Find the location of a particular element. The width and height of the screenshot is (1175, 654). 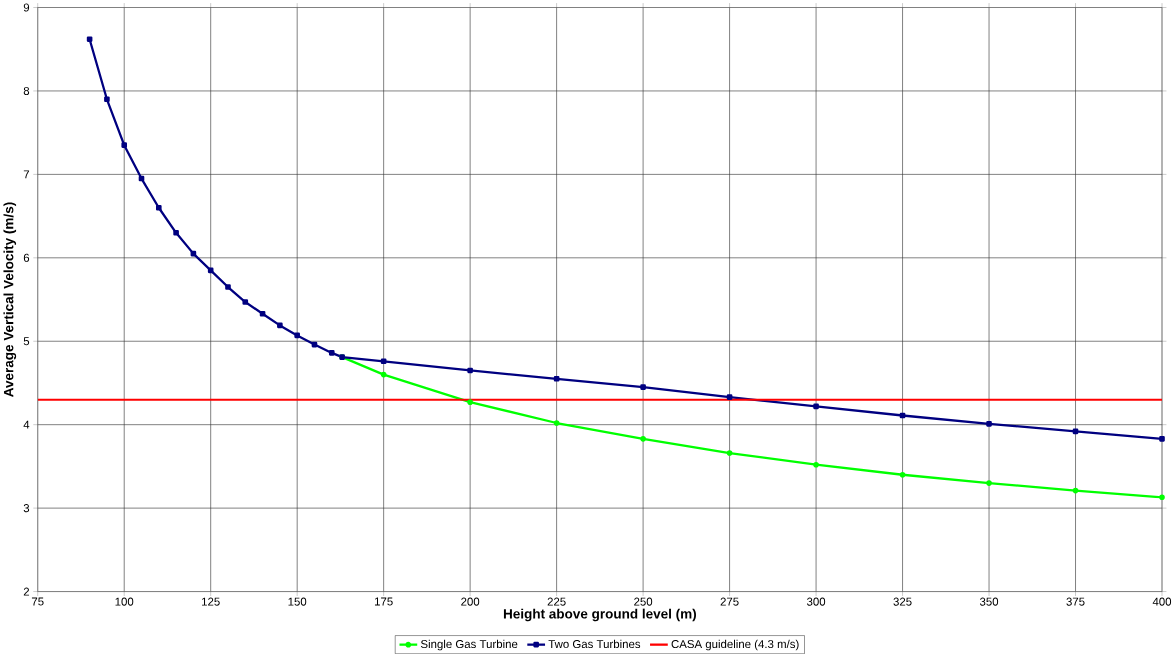

x-tick-label: 325 is located at coordinates (902, 601).